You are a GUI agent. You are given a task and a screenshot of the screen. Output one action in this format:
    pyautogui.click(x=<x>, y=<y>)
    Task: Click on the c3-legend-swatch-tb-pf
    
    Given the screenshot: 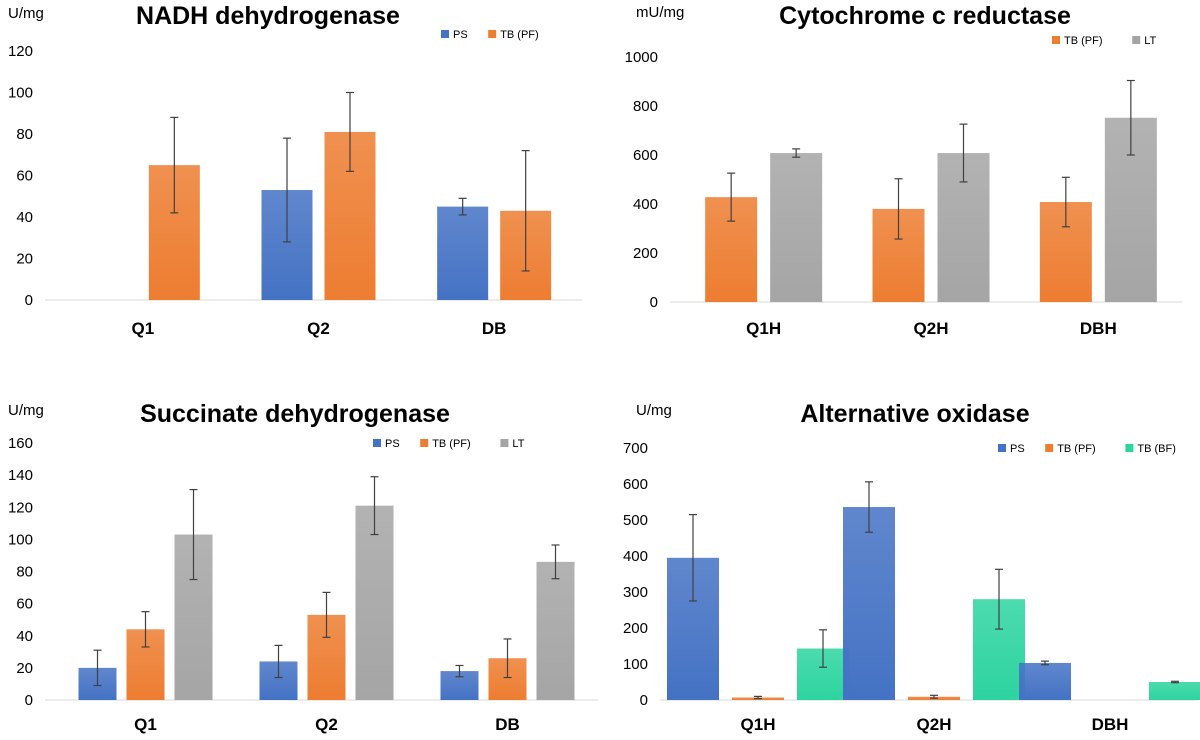 What is the action you would take?
    pyautogui.click(x=1049, y=448)
    